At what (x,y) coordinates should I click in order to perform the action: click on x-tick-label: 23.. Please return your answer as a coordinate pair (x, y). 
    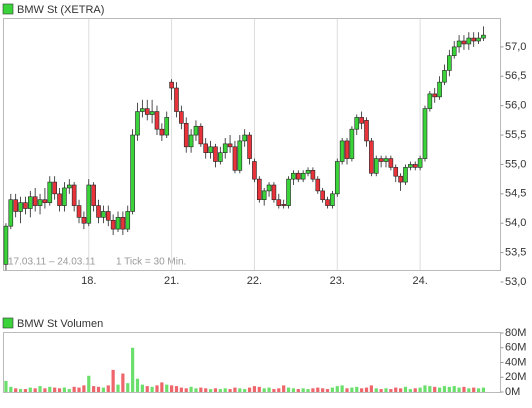
    Looking at the image, I should click on (337, 281).